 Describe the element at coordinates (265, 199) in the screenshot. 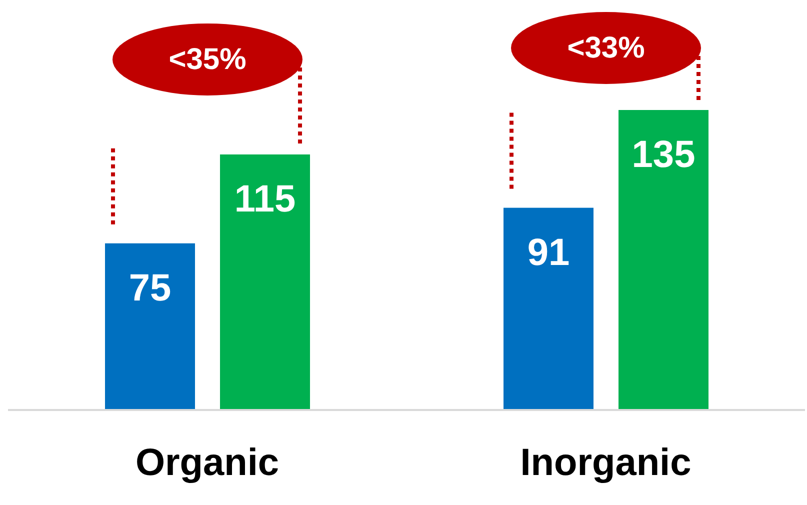

I see `data-label: 115` at that location.